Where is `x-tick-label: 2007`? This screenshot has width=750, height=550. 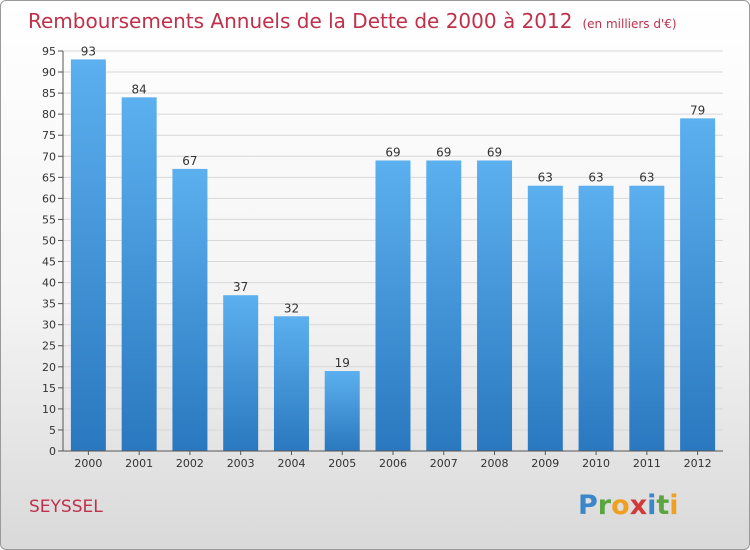
x-tick-label: 2007 is located at coordinates (444, 463).